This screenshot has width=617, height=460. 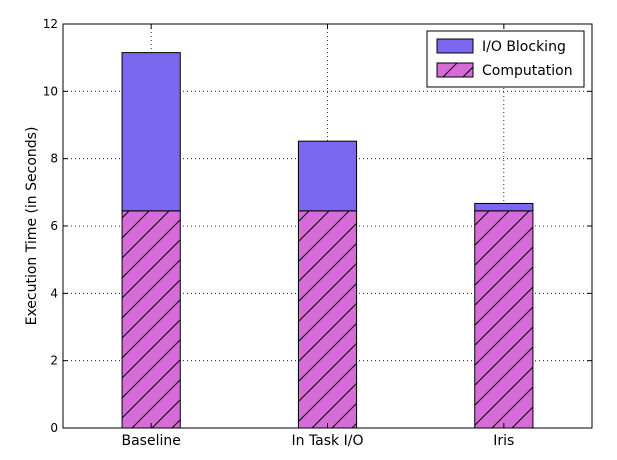 I want to click on legend-swatch-computation-outline, so click(x=455, y=70).